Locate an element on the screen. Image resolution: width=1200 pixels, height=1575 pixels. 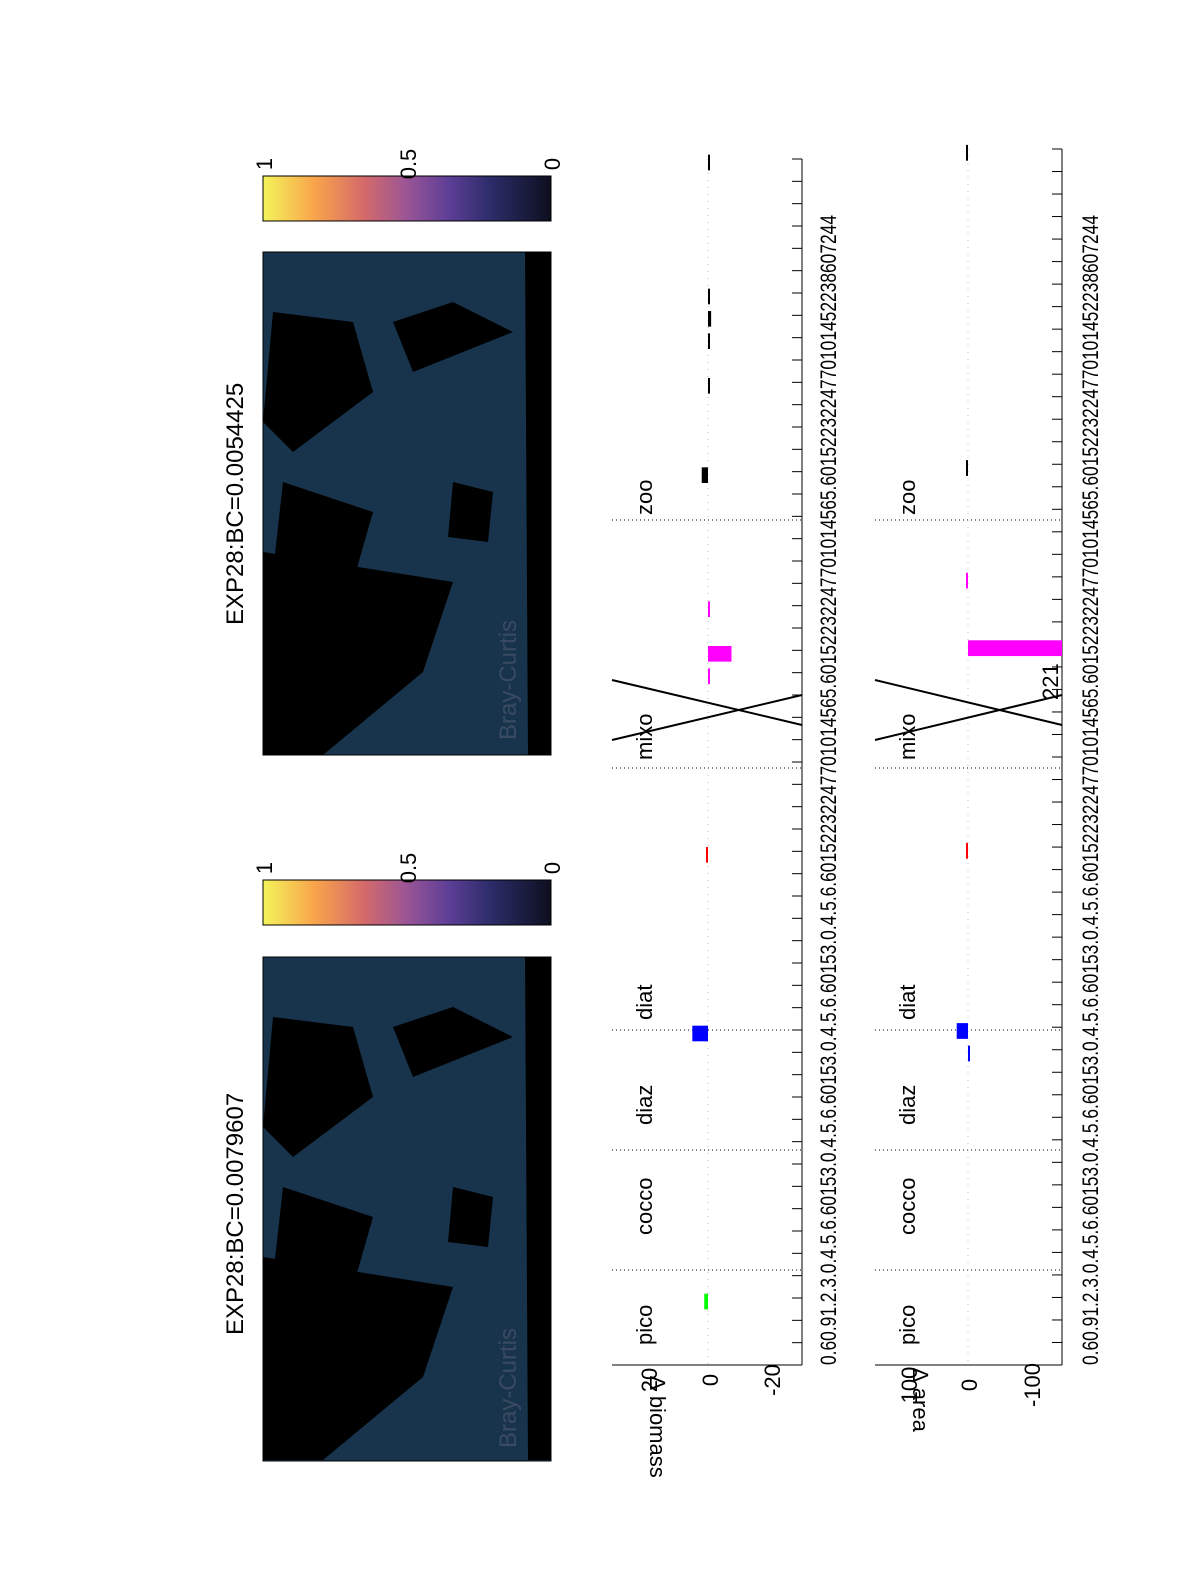
chart-0-group-label-pico: pico is located at coordinates (644, 1325).